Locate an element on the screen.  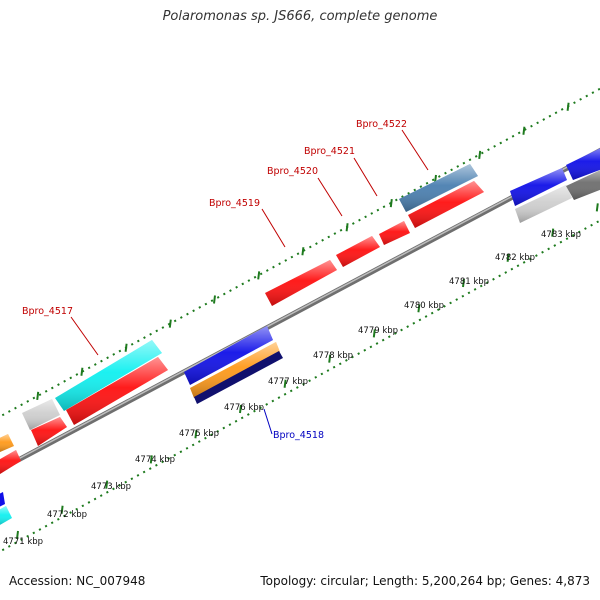
kbp-label-4783: 4783 kbp is located at coordinates (561, 235).